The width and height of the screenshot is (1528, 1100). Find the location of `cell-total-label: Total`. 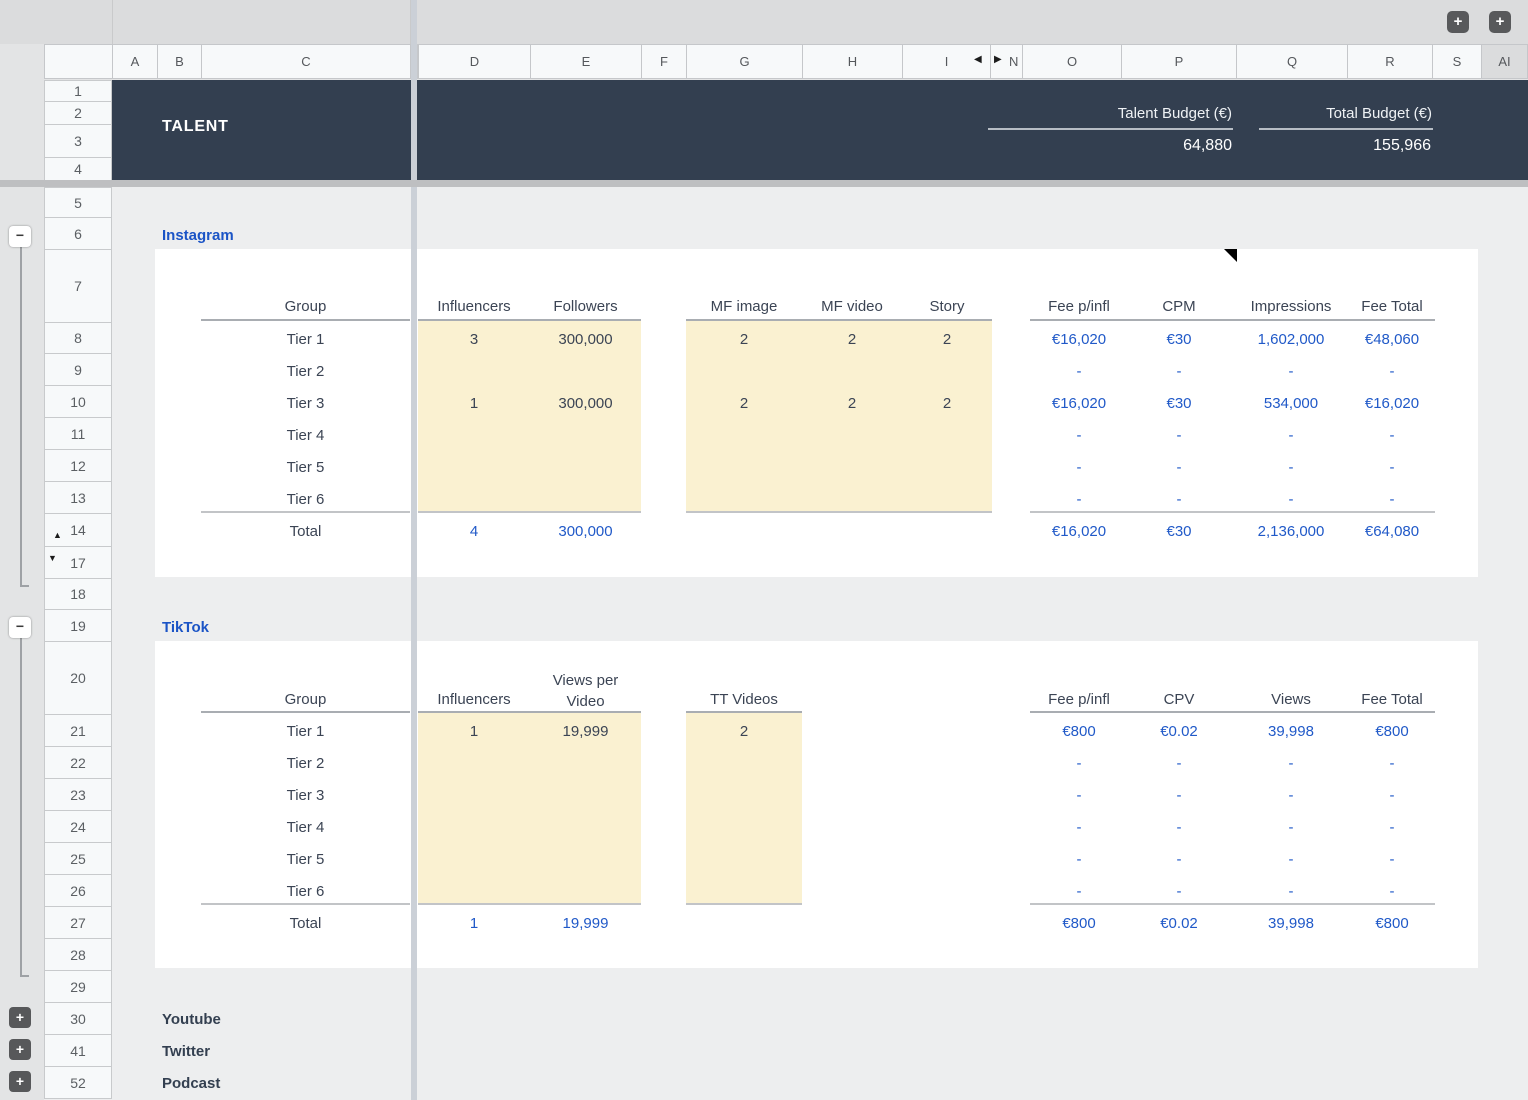

cell-total-label: Total is located at coordinates (305, 923).